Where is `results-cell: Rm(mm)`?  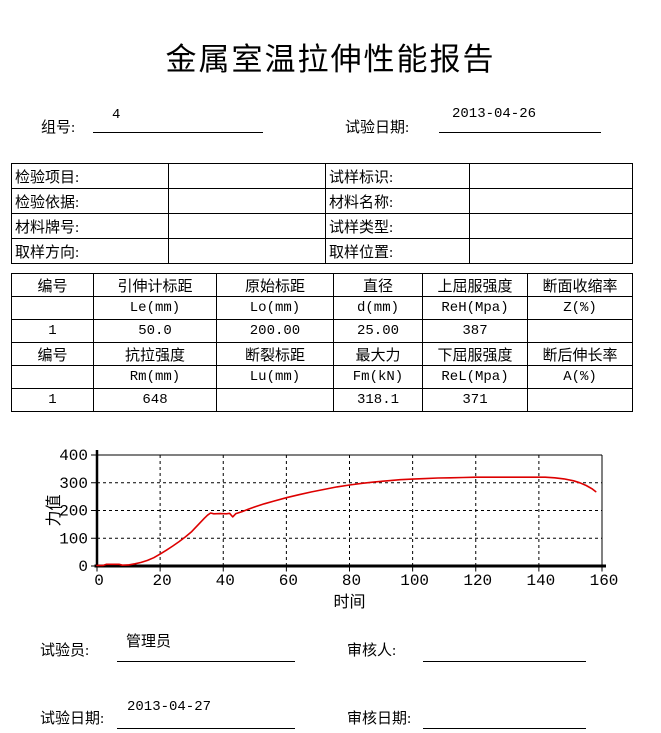 results-cell: Rm(mm) is located at coordinates (155, 377).